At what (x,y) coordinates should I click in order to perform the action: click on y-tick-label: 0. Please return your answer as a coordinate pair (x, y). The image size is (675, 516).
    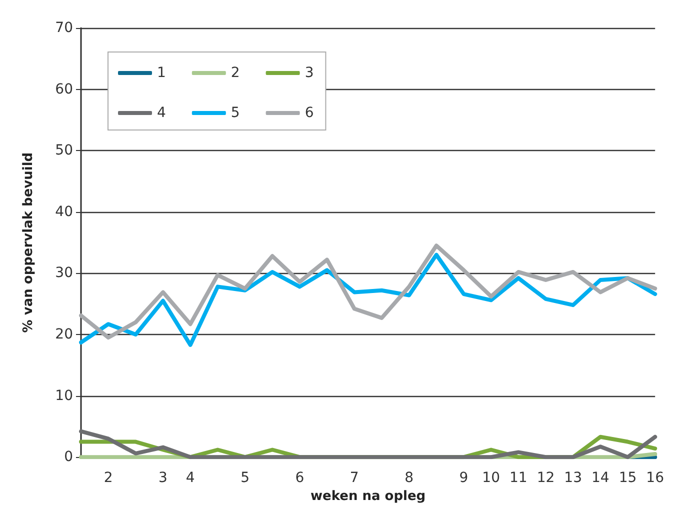
    Looking at the image, I should click on (68, 457).